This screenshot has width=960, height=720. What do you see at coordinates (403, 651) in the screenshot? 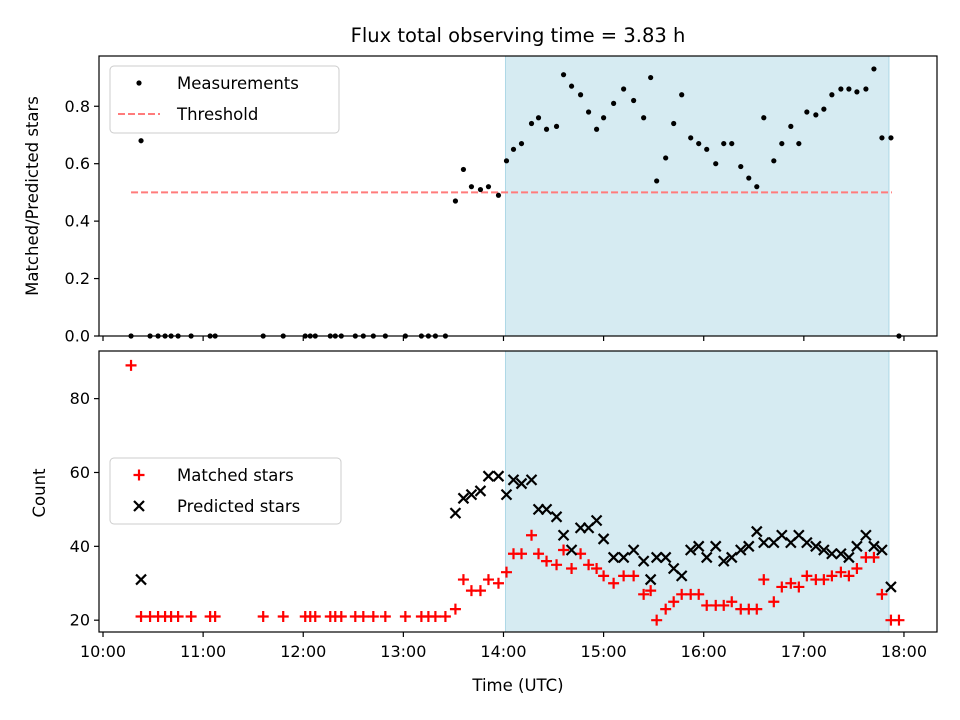
I see `x-tick-label: 13:00` at bounding box center [403, 651].